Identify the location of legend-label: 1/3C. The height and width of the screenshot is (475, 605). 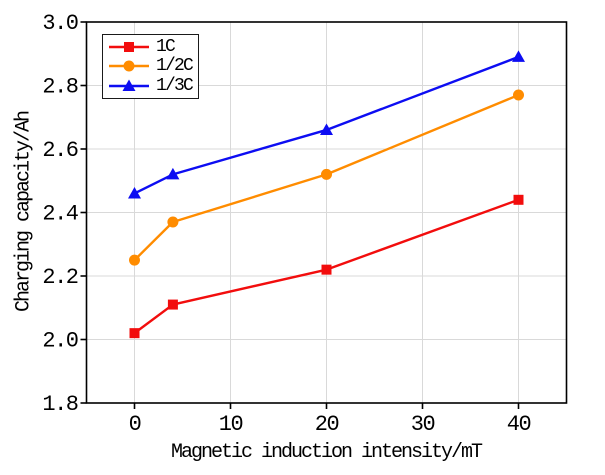
(175, 85).